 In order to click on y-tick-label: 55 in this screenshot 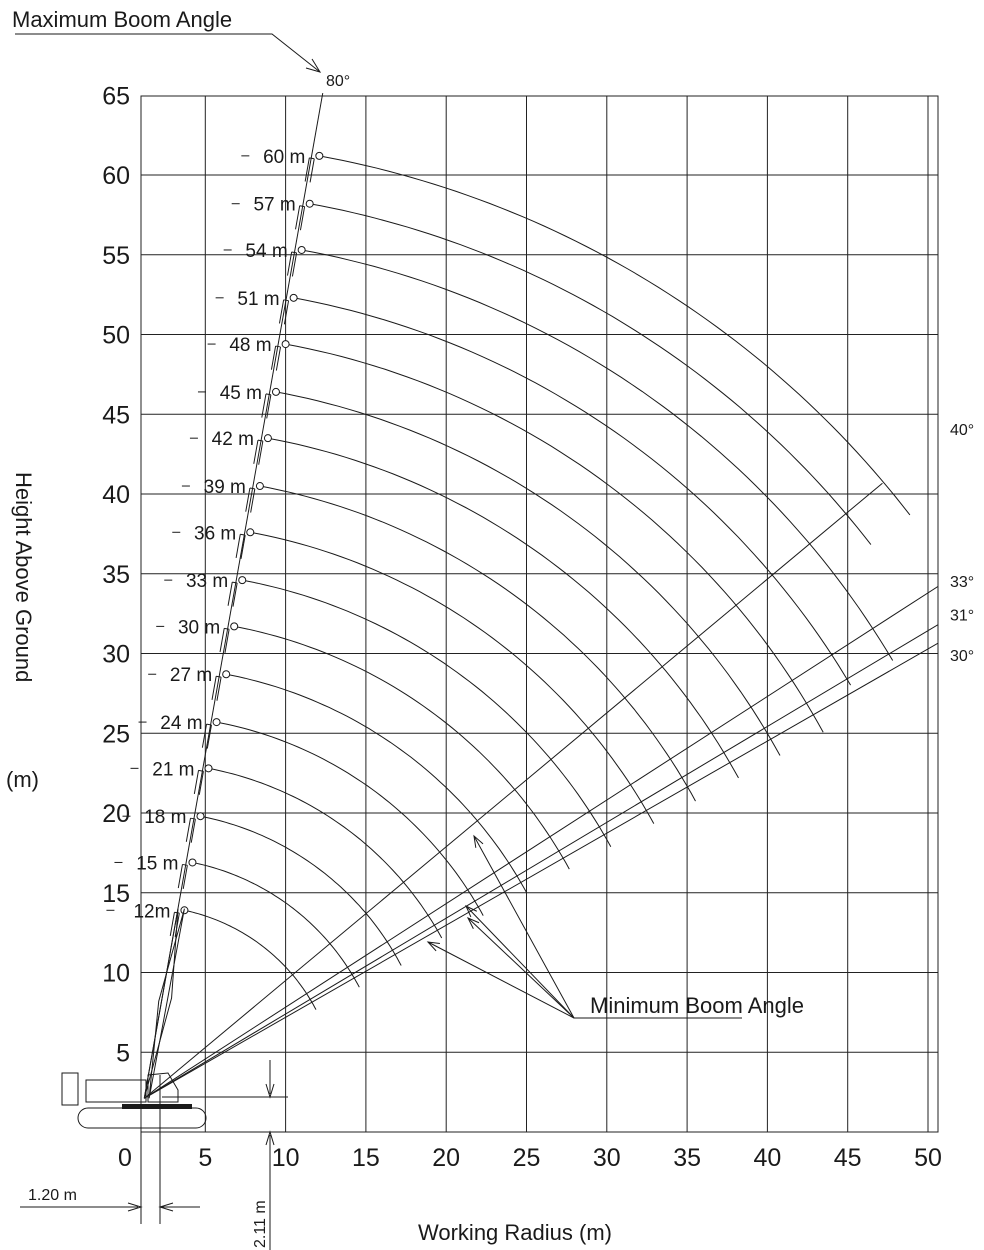, I will do `click(116, 256)`.